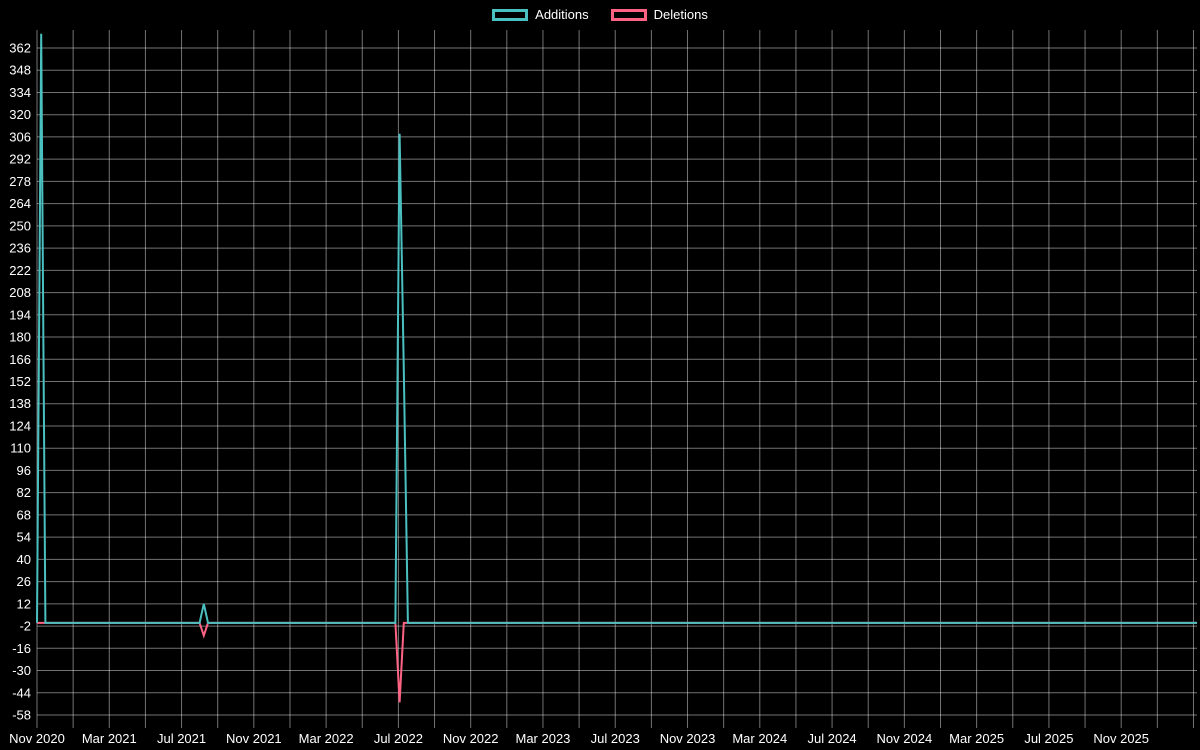 The width and height of the screenshot is (1200, 750). I want to click on x-tick-label: Nov 2022, so click(471, 738).